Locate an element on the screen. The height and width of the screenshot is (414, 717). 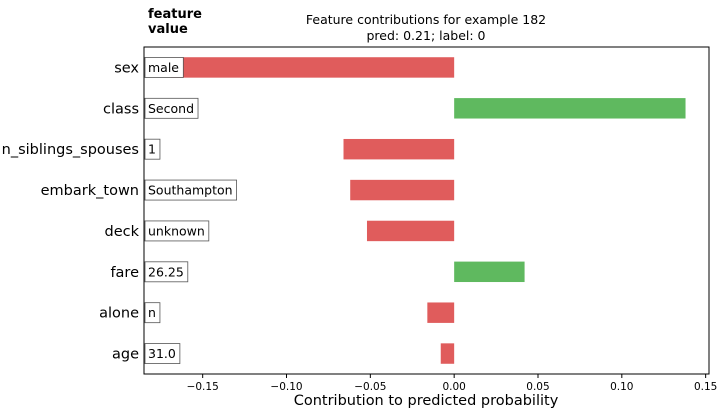
value-box-age is located at coordinates (162, 353).